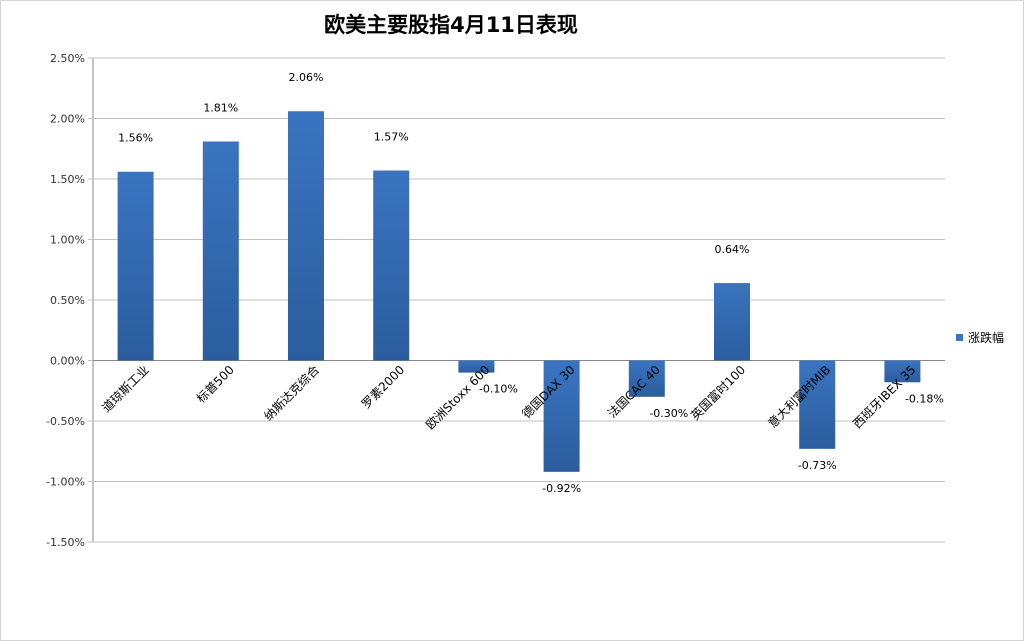 The width and height of the screenshot is (1024, 641). What do you see at coordinates (498, 389) in the screenshot?
I see `data-label: -0.10%` at bounding box center [498, 389].